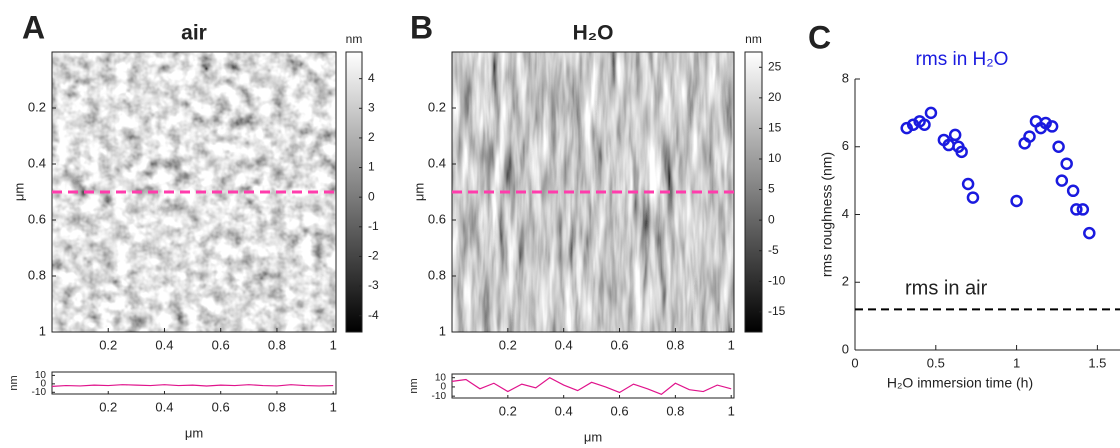  What do you see at coordinates (936, 362) in the screenshot?
I see `x-tick-label: 0.5` at bounding box center [936, 362].